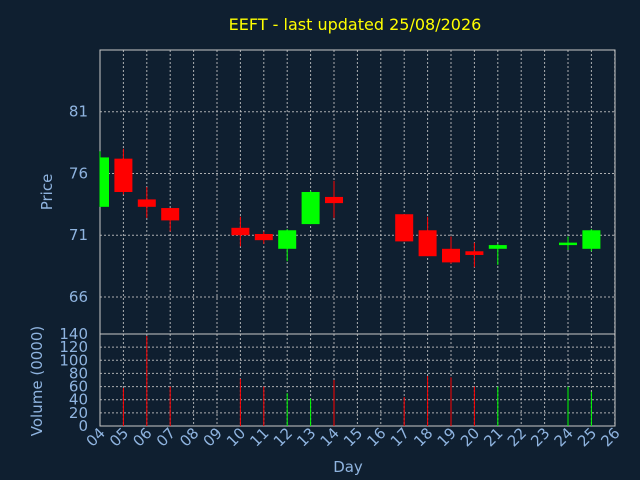  Describe the element at coordinates (610, 437) in the screenshot. I see `x-tick-label: 26` at that location.